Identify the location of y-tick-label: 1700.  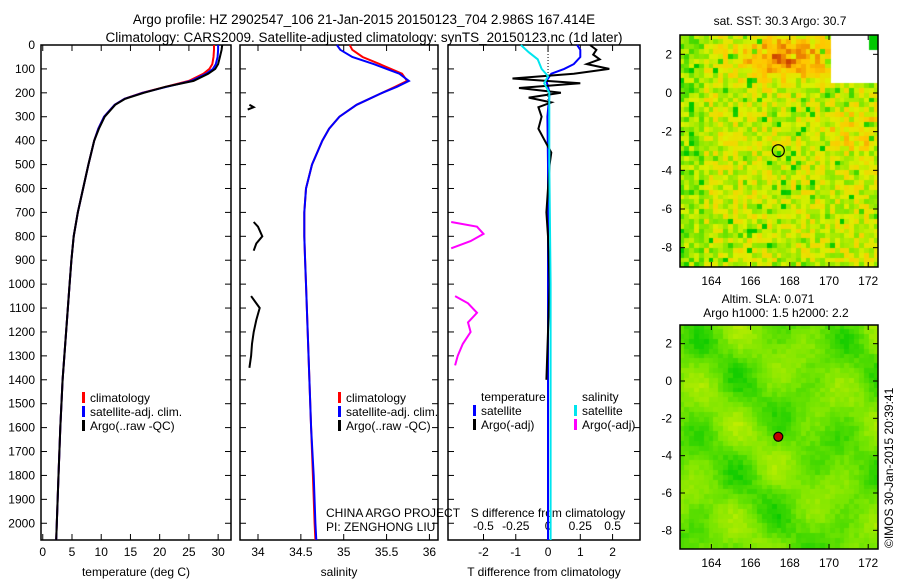
(21, 452).